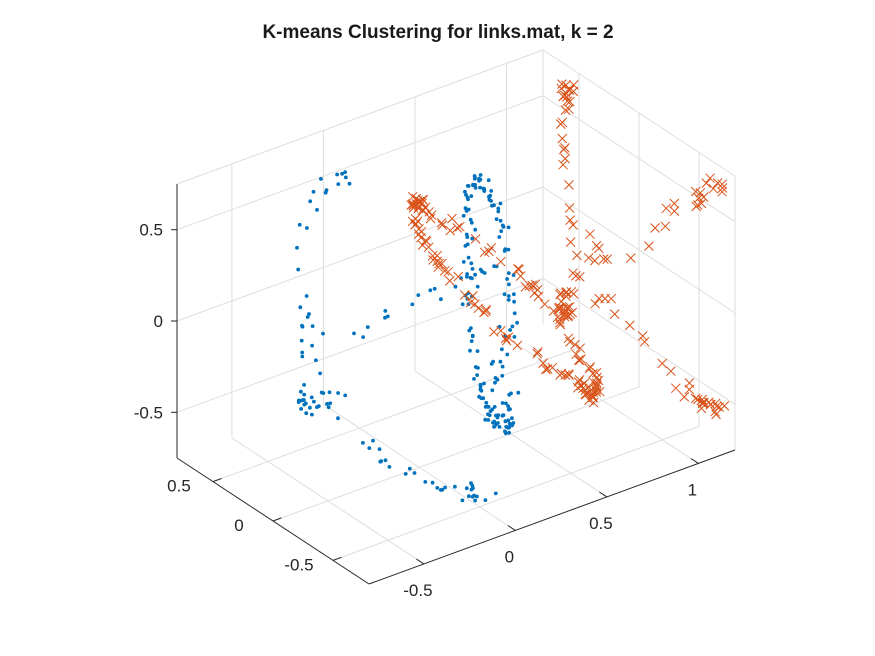 Image resolution: width=875 pixels, height=656 pixels. What do you see at coordinates (420, 561) in the screenshot?
I see `x-tick-mark` at bounding box center [420, 561].